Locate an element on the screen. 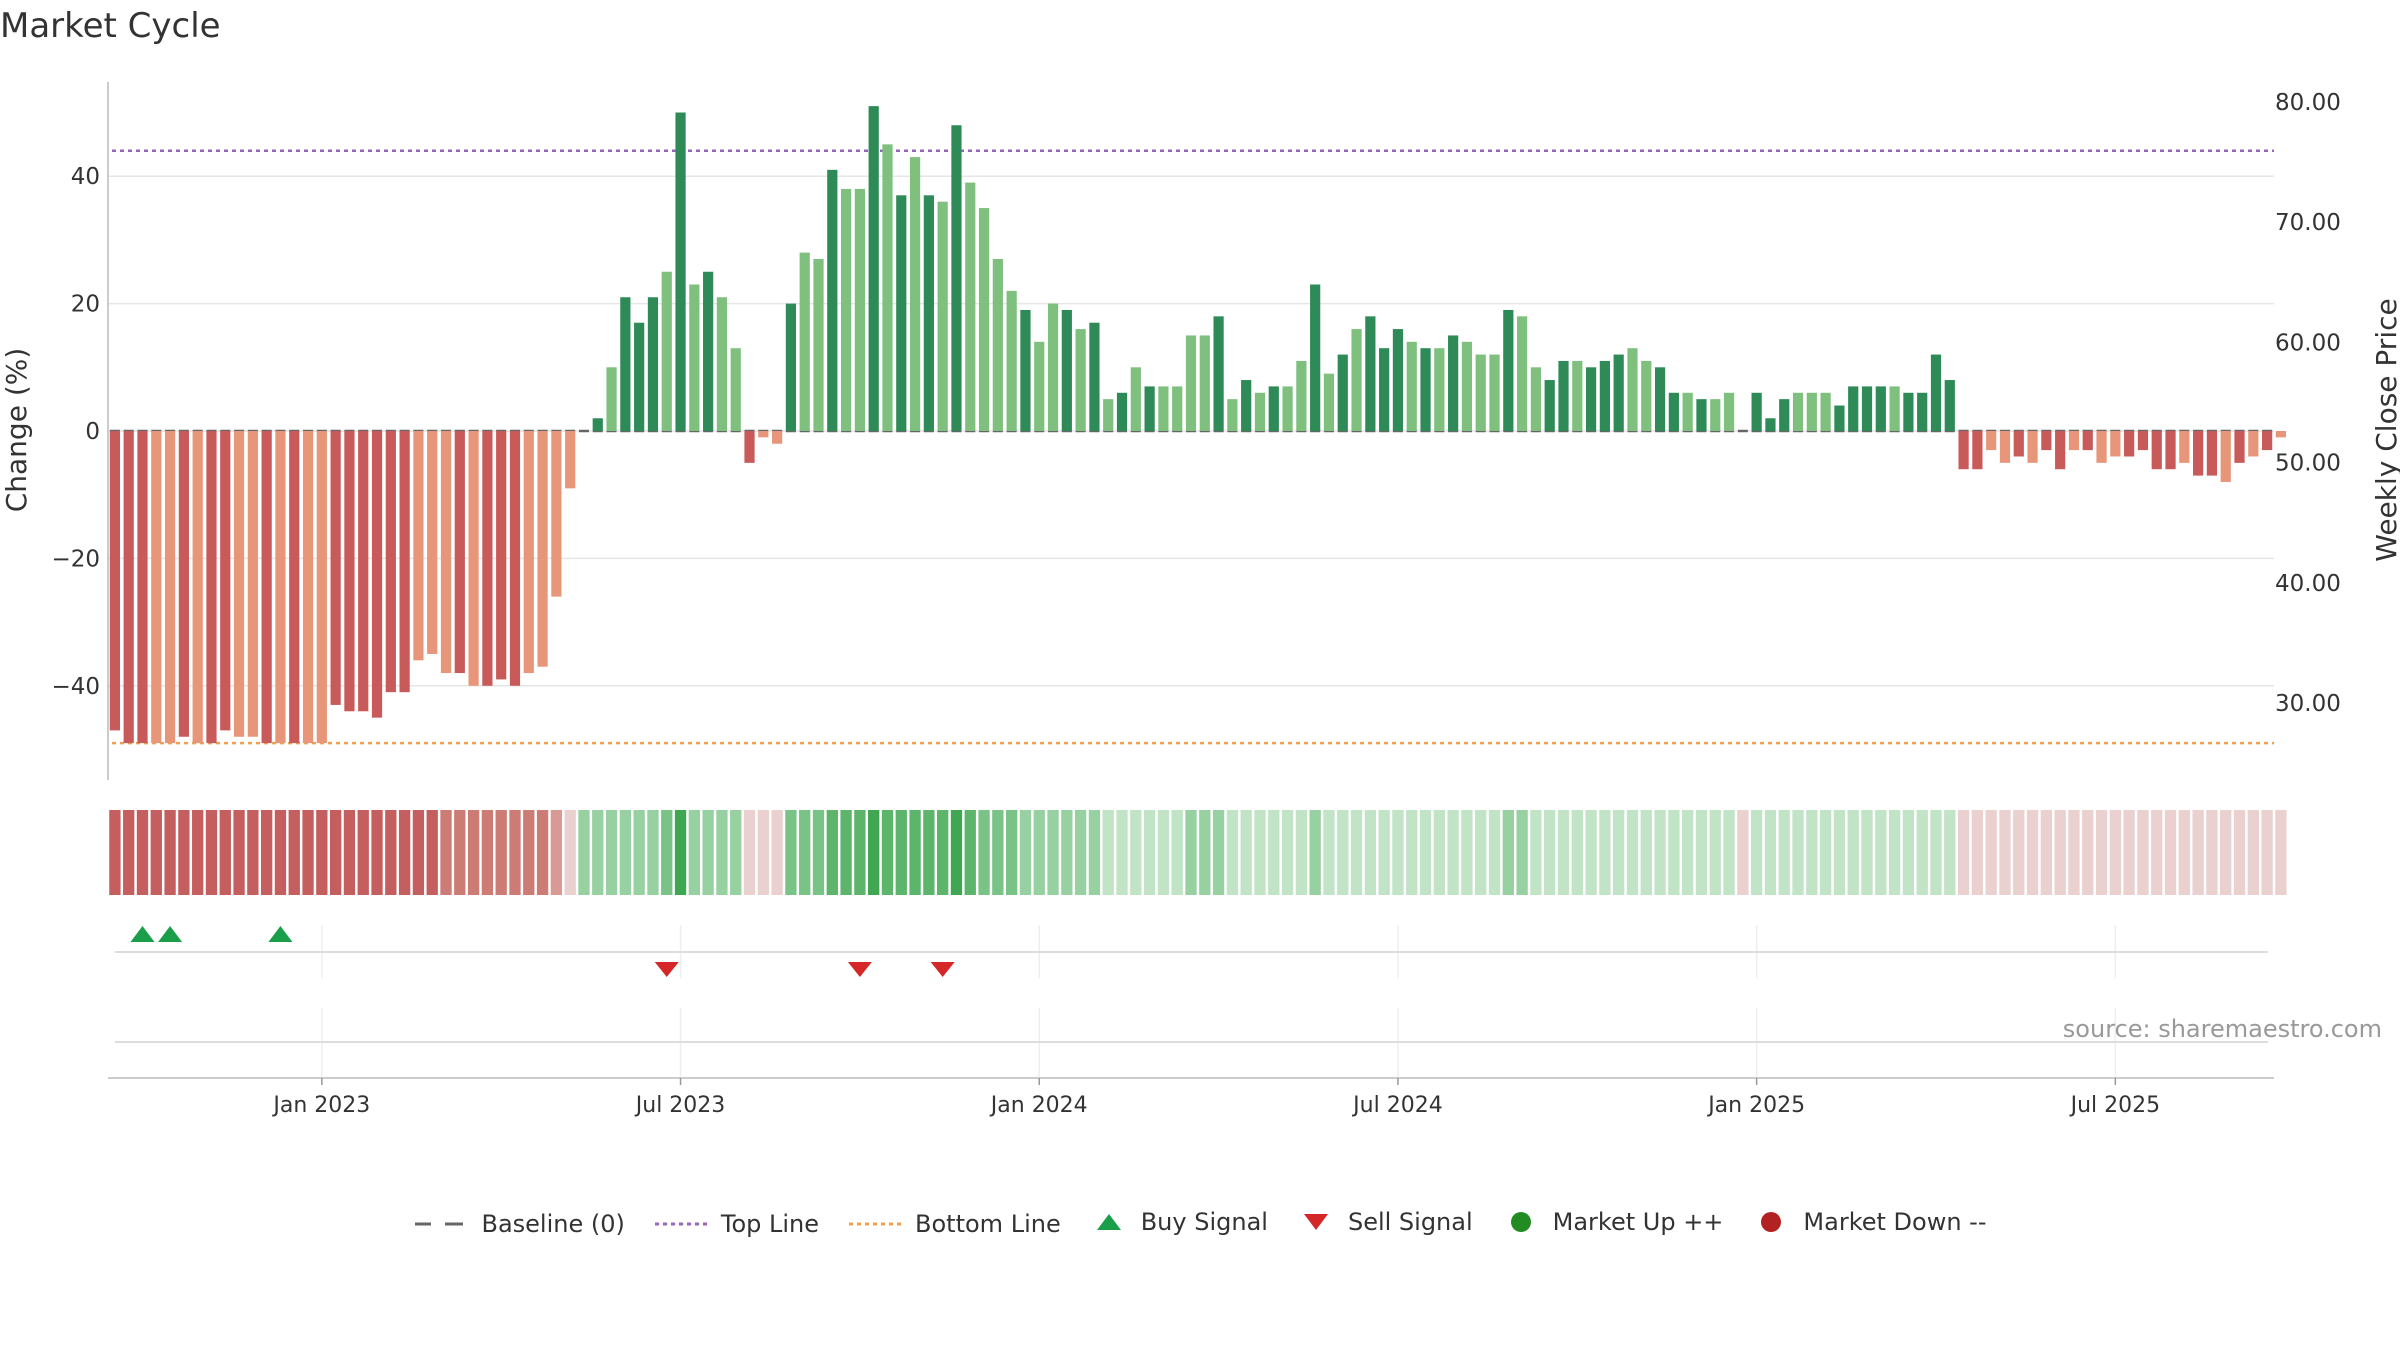  legend-item: Market Up ++ is located at coordinates (1612, 1222).